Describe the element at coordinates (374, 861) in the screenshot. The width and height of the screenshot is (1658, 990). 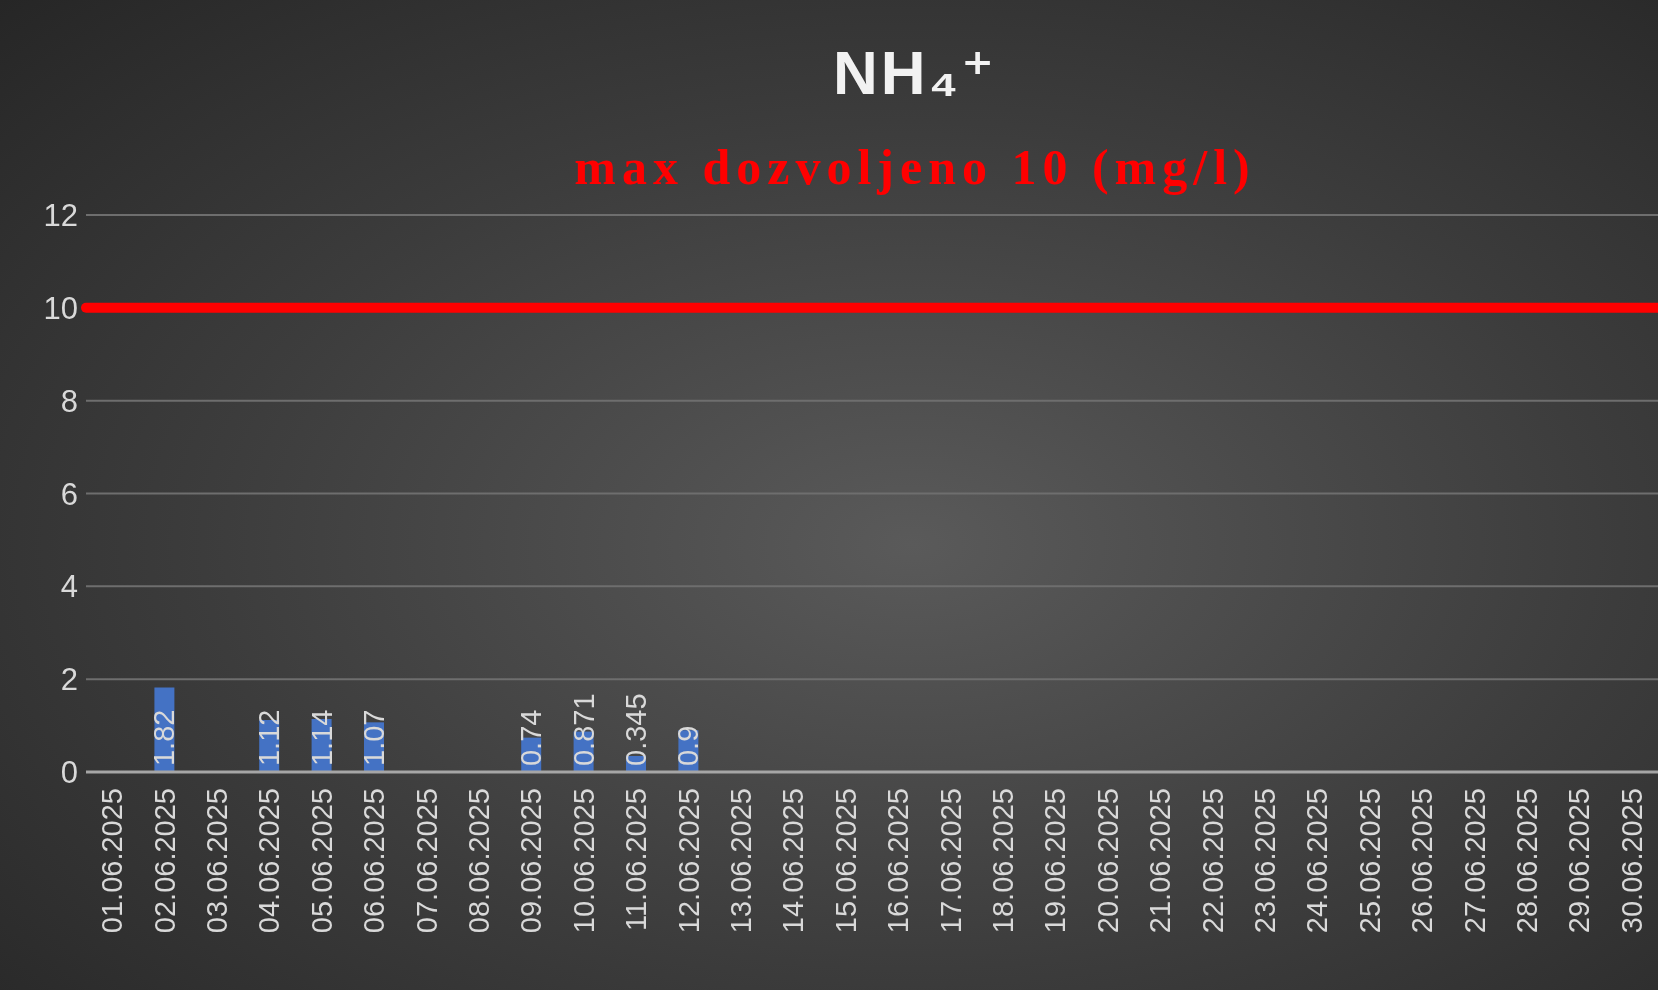
I see `x-tick-label: 06.06.2025` at that location.